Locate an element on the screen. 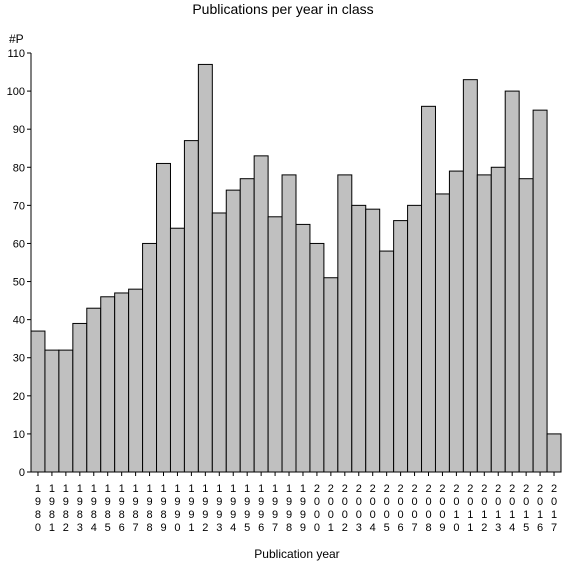 This screenshot has width=567, height=567. bar-1986 is located at coordinates (122, 382).